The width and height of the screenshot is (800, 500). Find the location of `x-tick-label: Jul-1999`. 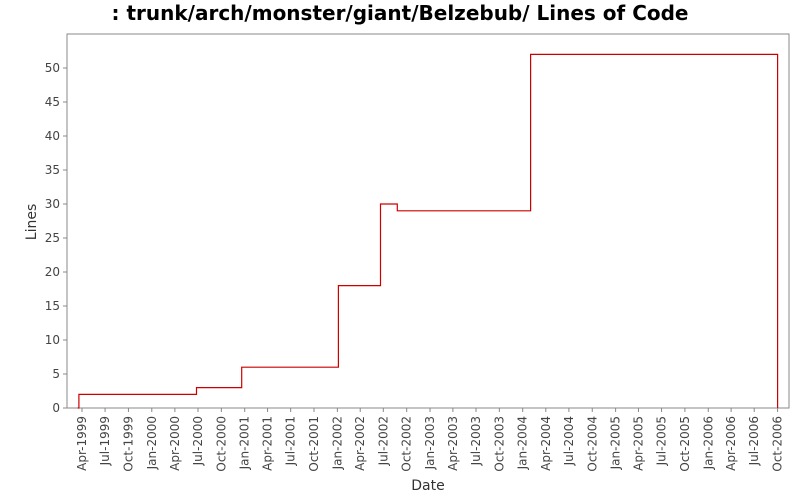

x-tick-label: Jul-1999 is located at coordinates (105, 441).